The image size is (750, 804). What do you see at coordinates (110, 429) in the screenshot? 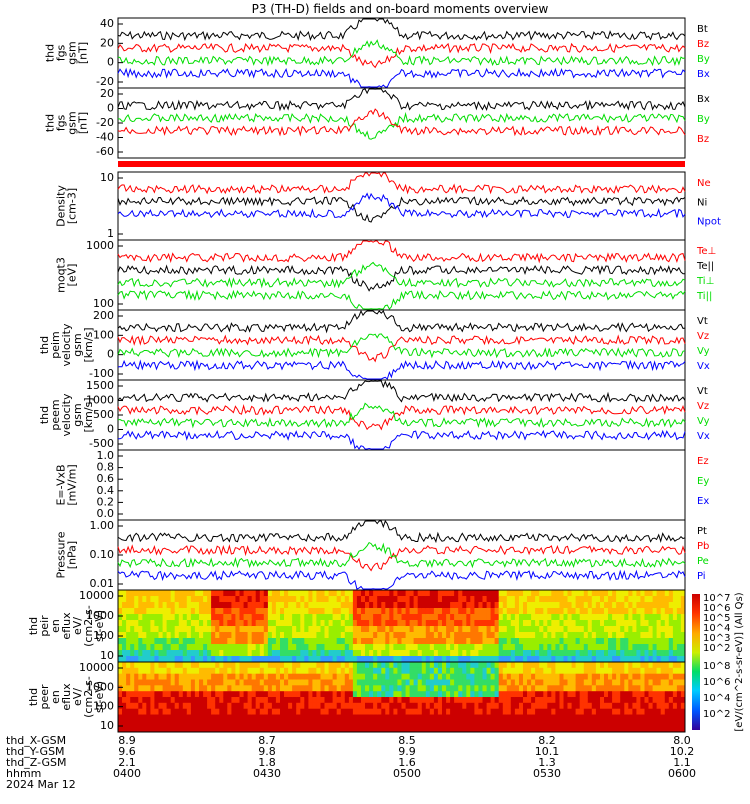
I see `y-tick-label: 0` at bounding box center [110, 429].